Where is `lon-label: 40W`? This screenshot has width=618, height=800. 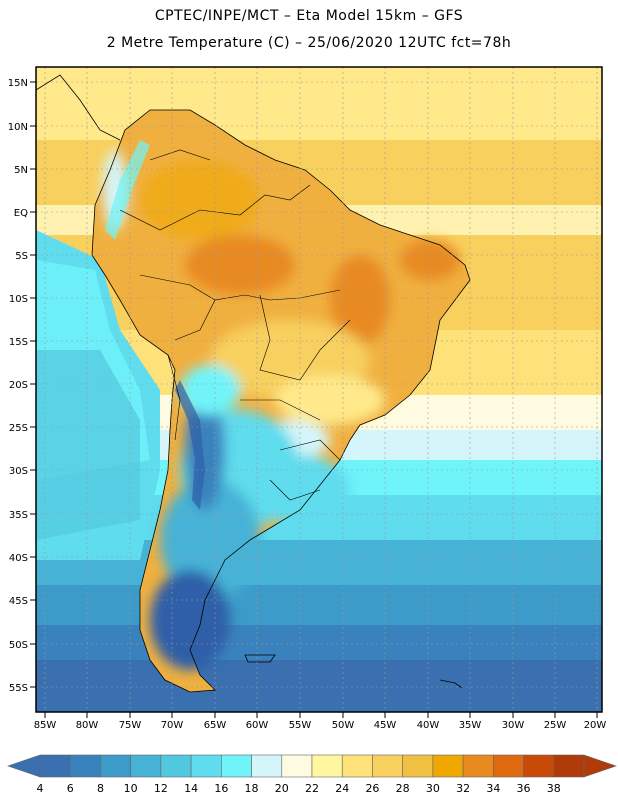
lon-label: 40W is located at coordinates (428, 725).